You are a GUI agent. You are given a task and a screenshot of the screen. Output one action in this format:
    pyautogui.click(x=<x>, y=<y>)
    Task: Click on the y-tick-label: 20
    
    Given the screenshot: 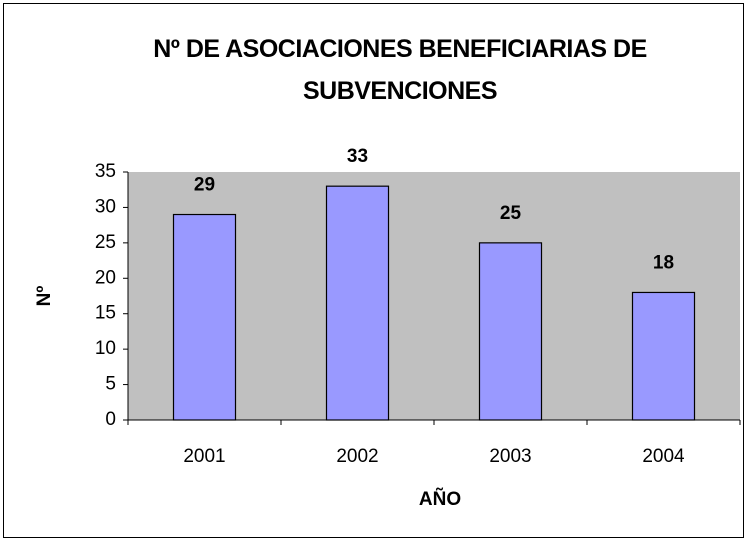 What is the action you would take?
    pyautogui.click(x=105, y=277)
    